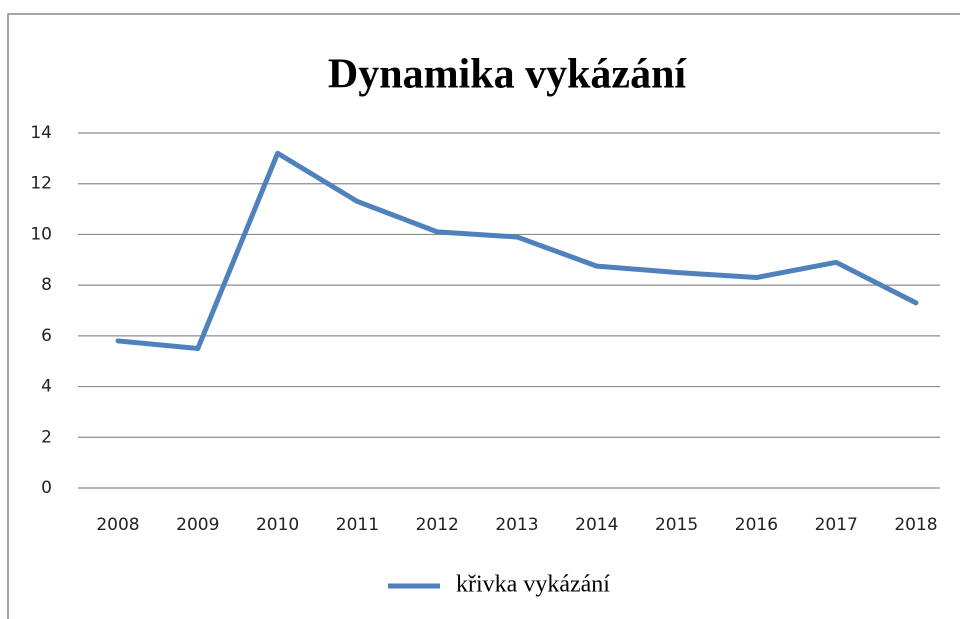  What do you see at coordinates (41, 184) in the screenshot?
I see `y-tick-label: 12` at bounding box center [41, 184].